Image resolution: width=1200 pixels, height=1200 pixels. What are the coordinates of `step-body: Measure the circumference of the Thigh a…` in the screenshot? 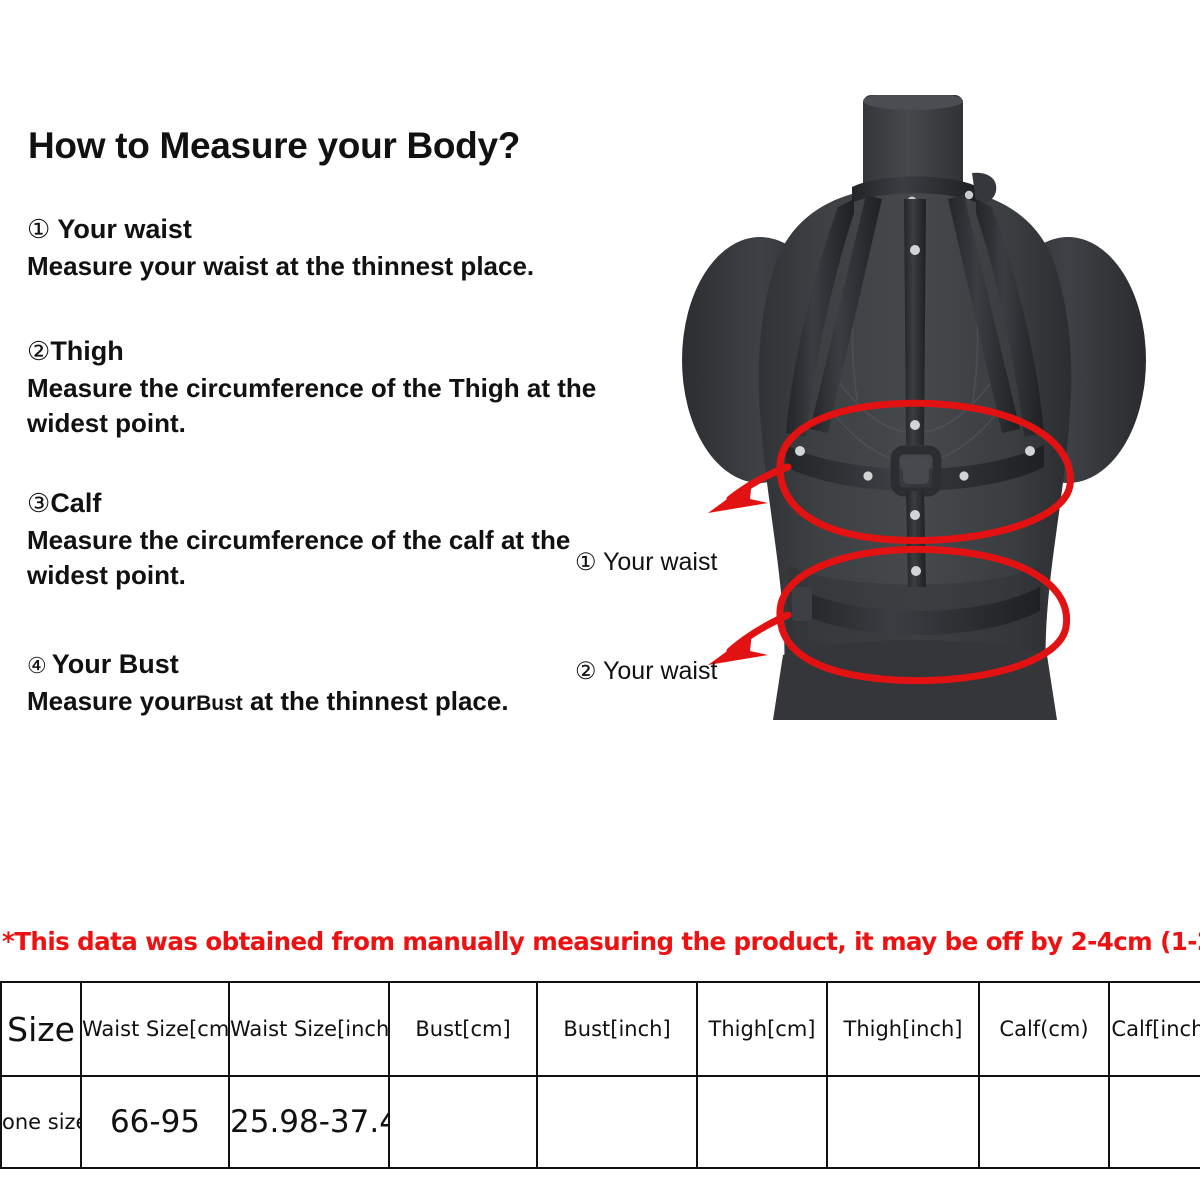 It's located at (317, 405).